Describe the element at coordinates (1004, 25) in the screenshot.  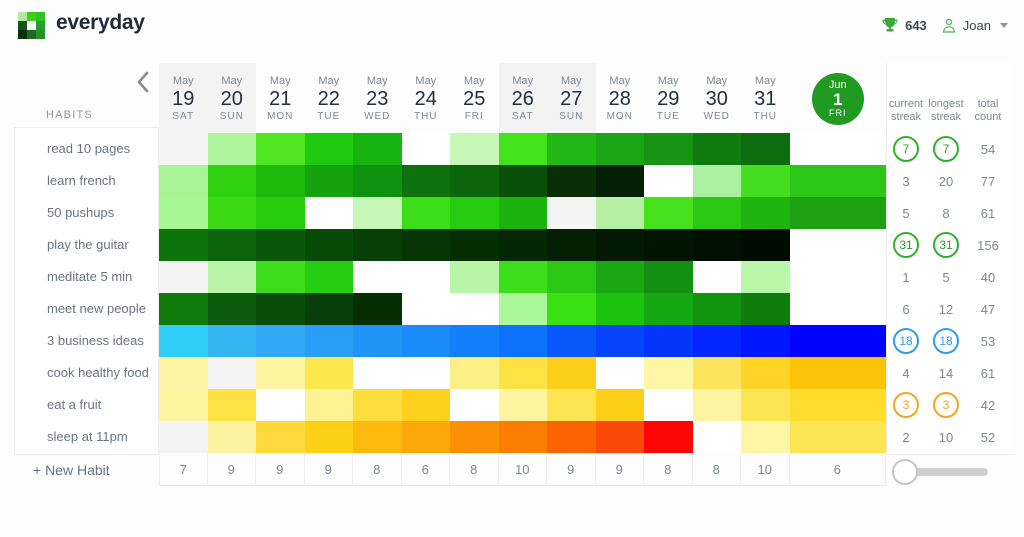
I see `chevron-down-icon` at that location.